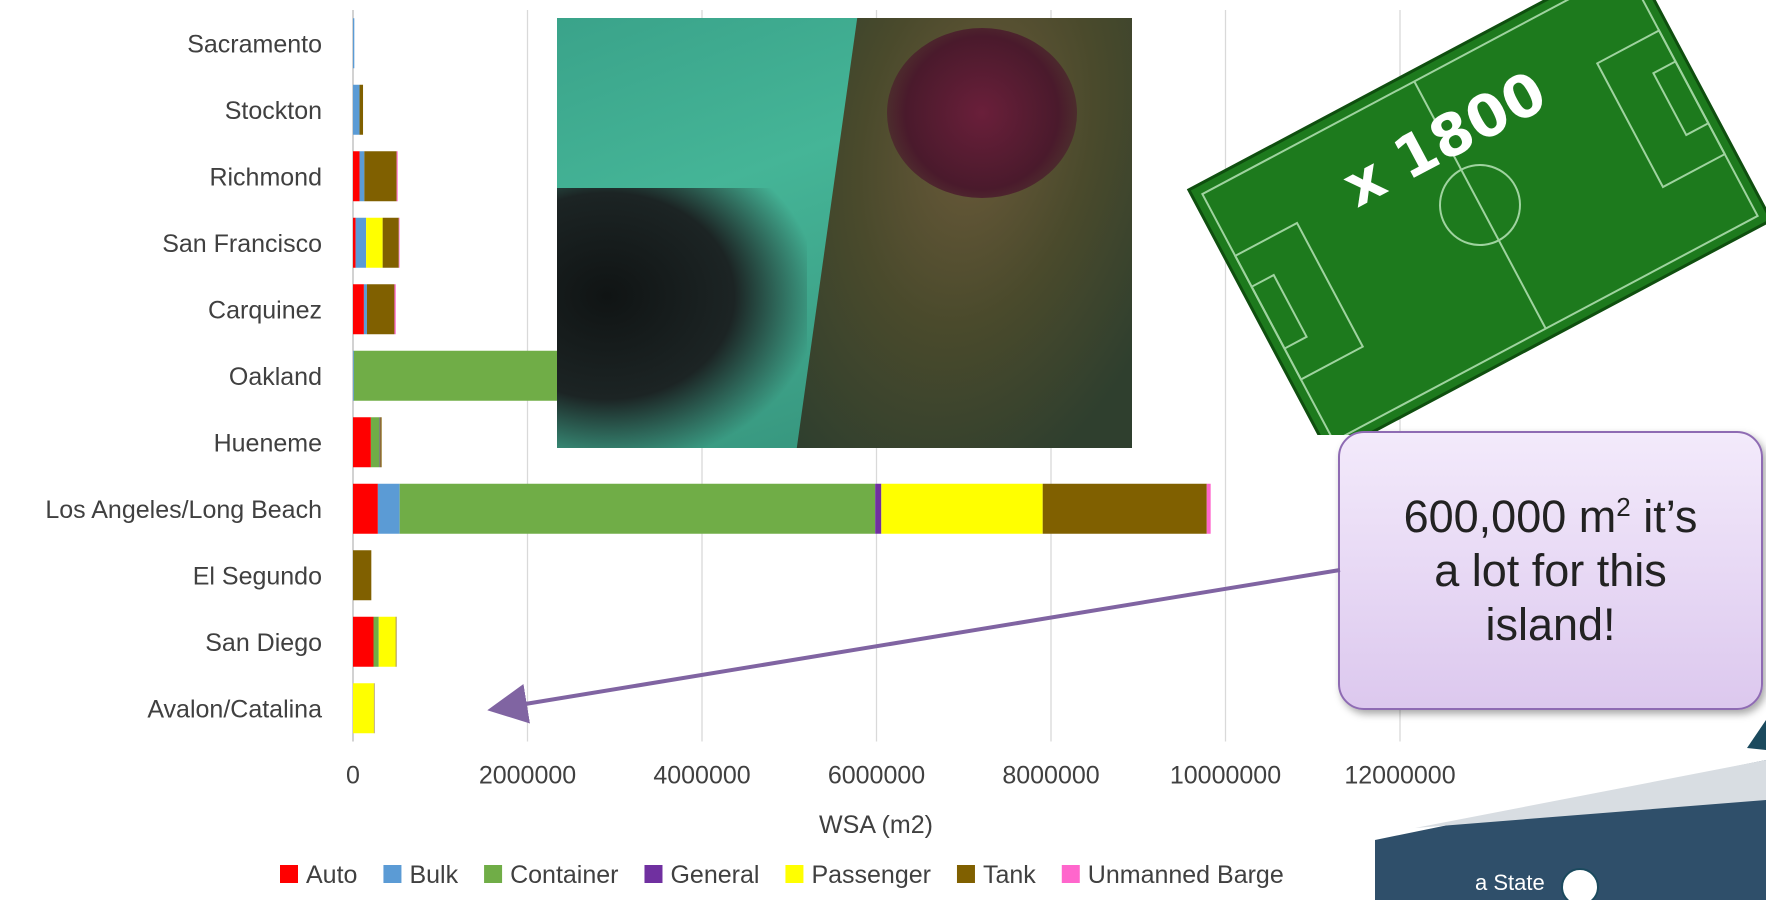 Image resolution: width=1766 pixels, height=905 pixels. What do you see at coordinates (1009, 875) in the screenshot?
I see `legend-entry: Tank` at bounding box center [1009, 875].